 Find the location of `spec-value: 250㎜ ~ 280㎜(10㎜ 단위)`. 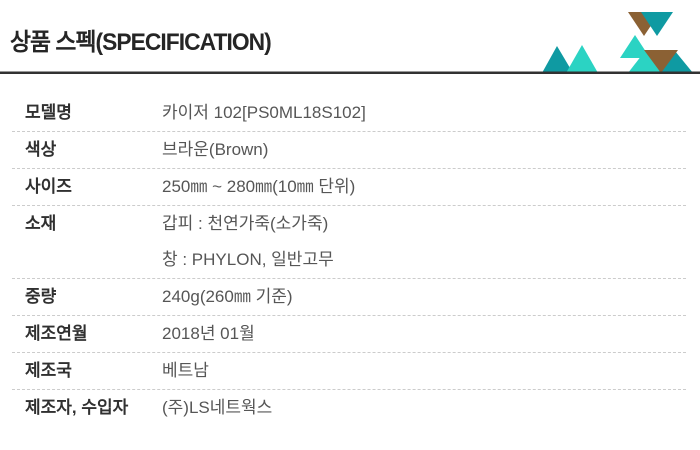

spec-value: 250㎜ ~ 280㎜(10㎜ 단위) is located at coordinates (259, 186).